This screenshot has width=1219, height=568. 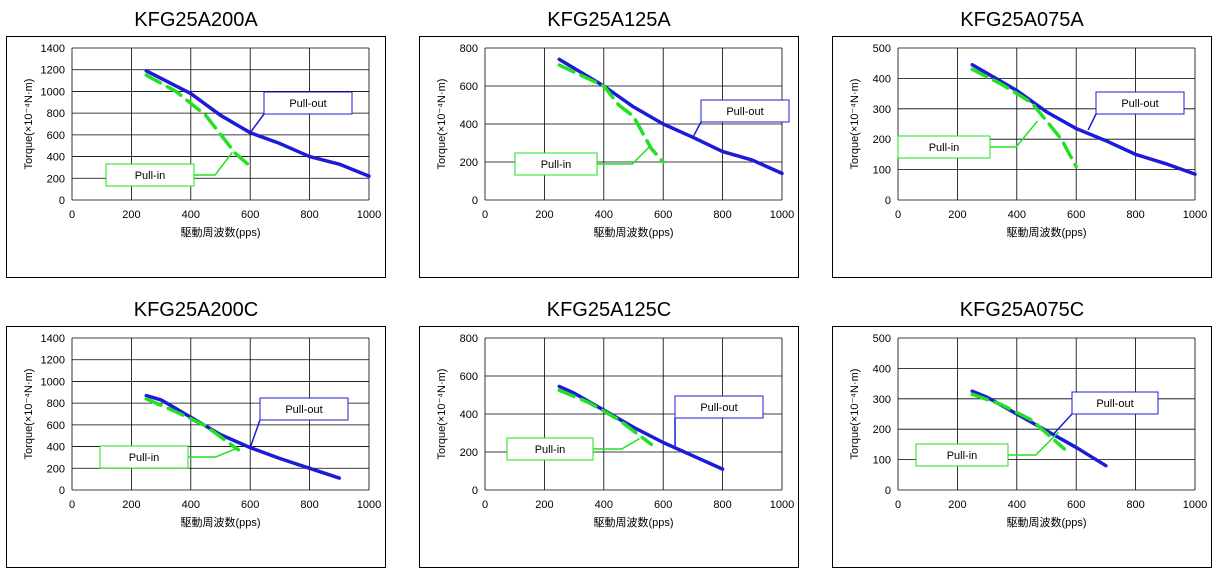 What do you see at coordinates (1022, 310) in the screenshot?
I see `chart-title: KFG25A075C` at bounding box center [1022, 310].